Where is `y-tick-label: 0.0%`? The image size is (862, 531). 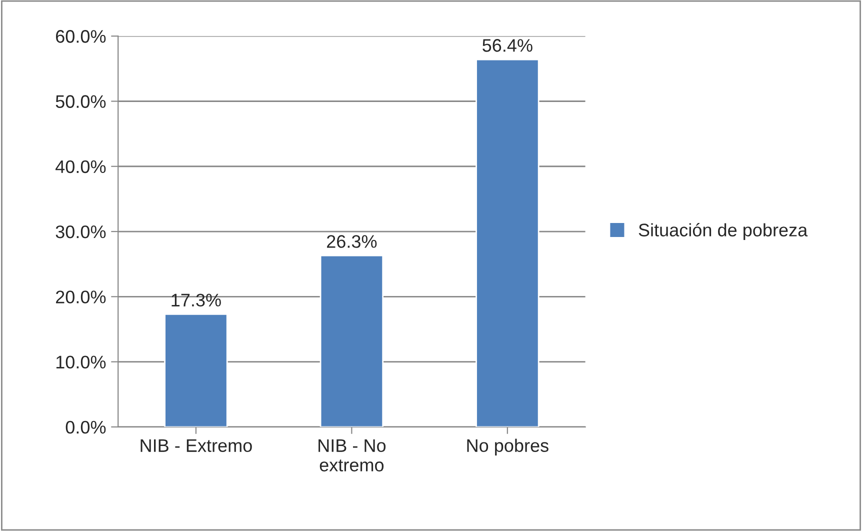 y-tick-label: 0.0% is located at coordinates (86, 427).